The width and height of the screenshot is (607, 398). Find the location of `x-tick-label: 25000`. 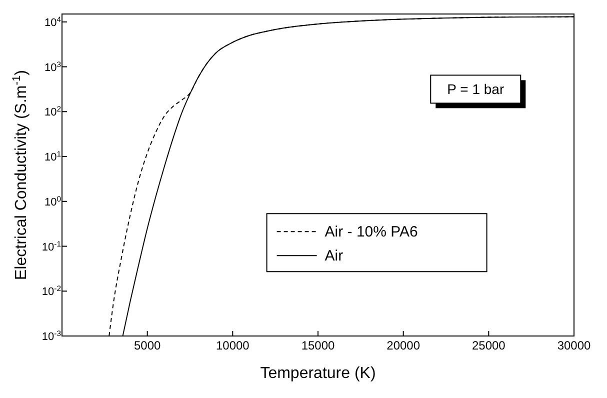

x-tick-label: 25000 is located at coordinates (489, 345).